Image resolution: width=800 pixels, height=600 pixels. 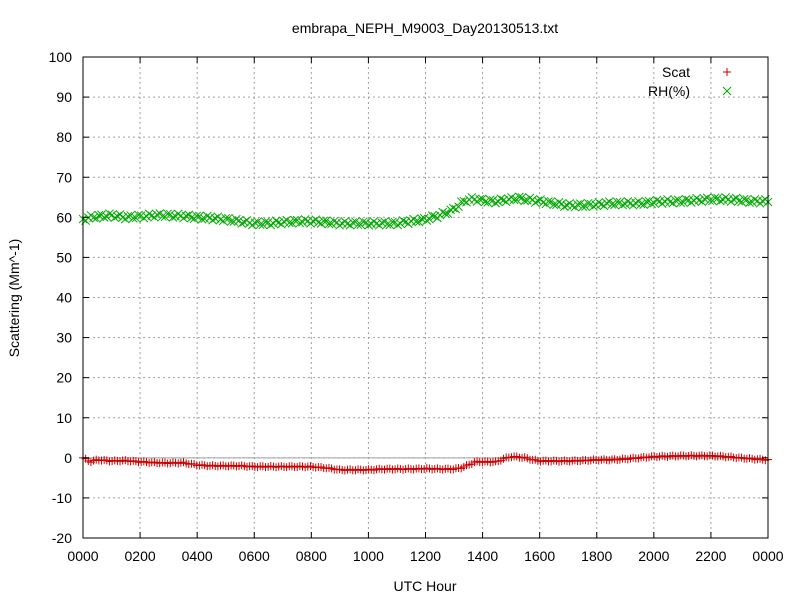 I want to click on legend-marker, so click(x=727, y=91).